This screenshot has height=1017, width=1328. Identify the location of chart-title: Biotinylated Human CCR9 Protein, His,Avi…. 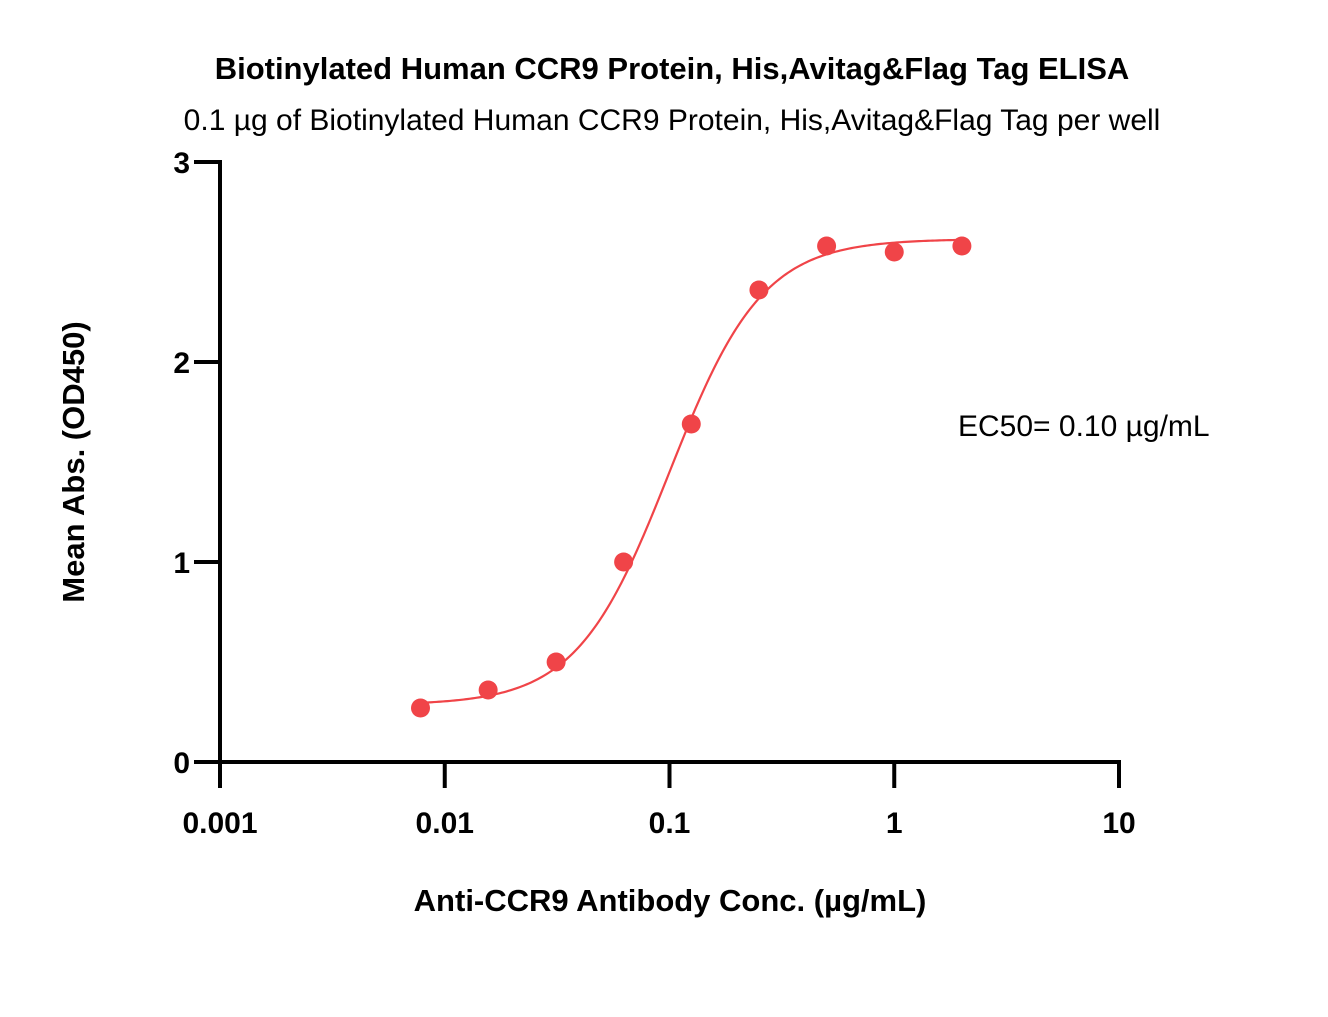
(672, 68).